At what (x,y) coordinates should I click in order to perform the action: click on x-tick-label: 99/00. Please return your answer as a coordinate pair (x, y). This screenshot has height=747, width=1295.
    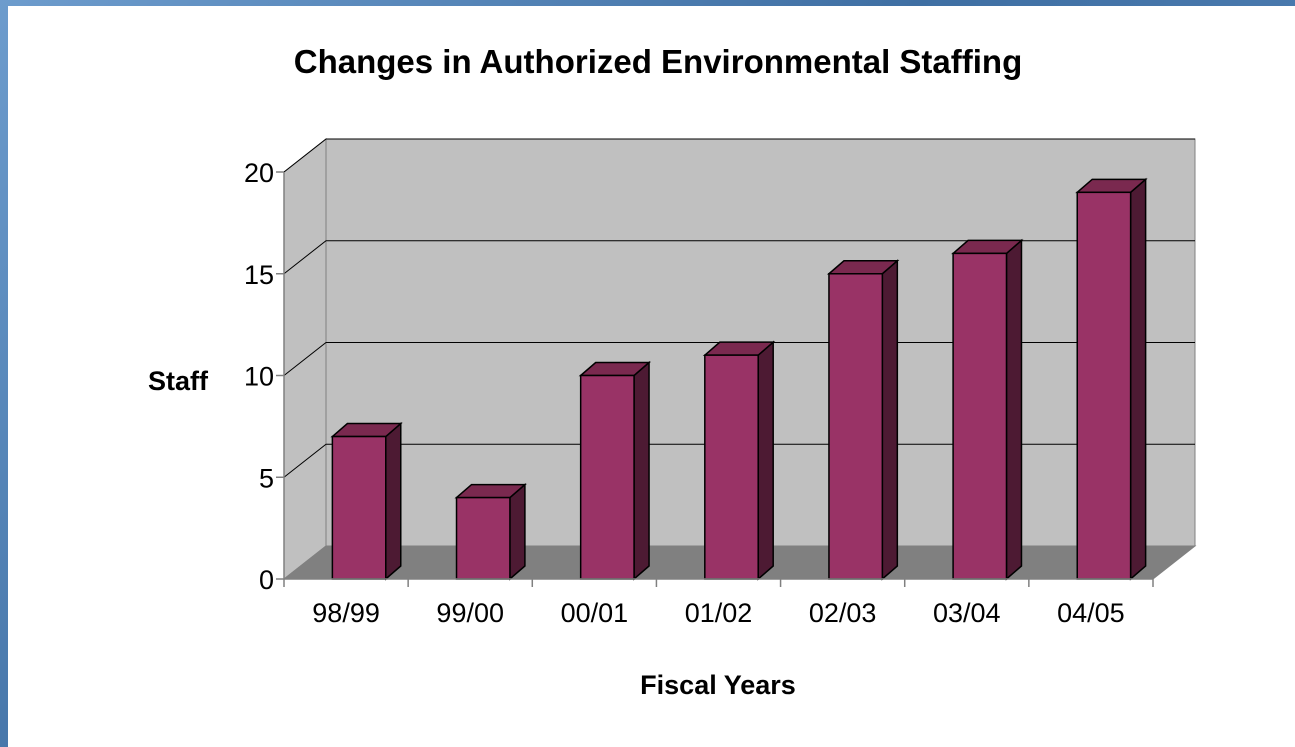
    Looking at the image, I should click on (470, 613).